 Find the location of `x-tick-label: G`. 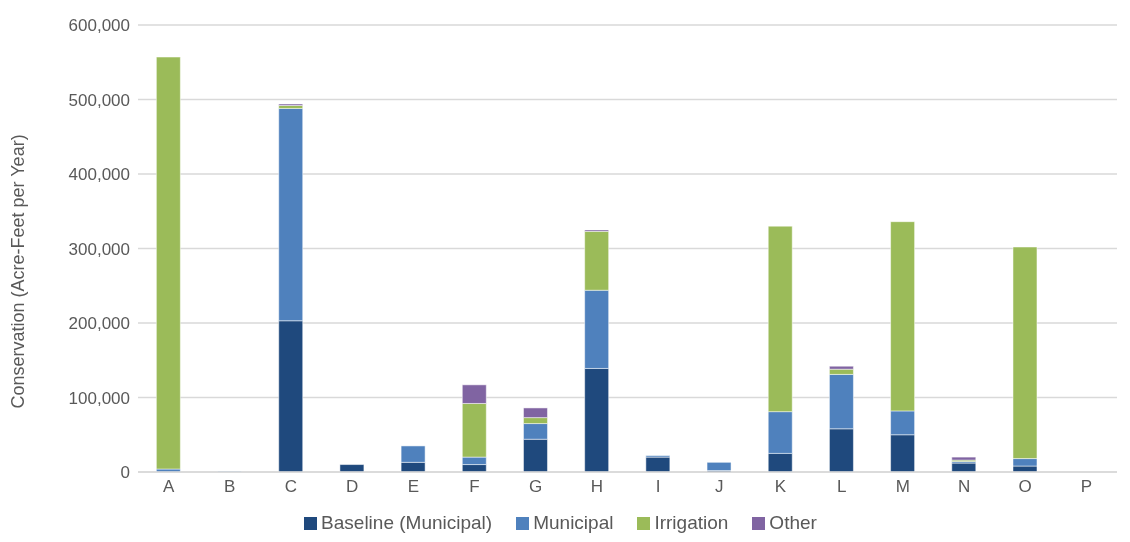

x-tick-label: G is located at coordinates (536, 487).